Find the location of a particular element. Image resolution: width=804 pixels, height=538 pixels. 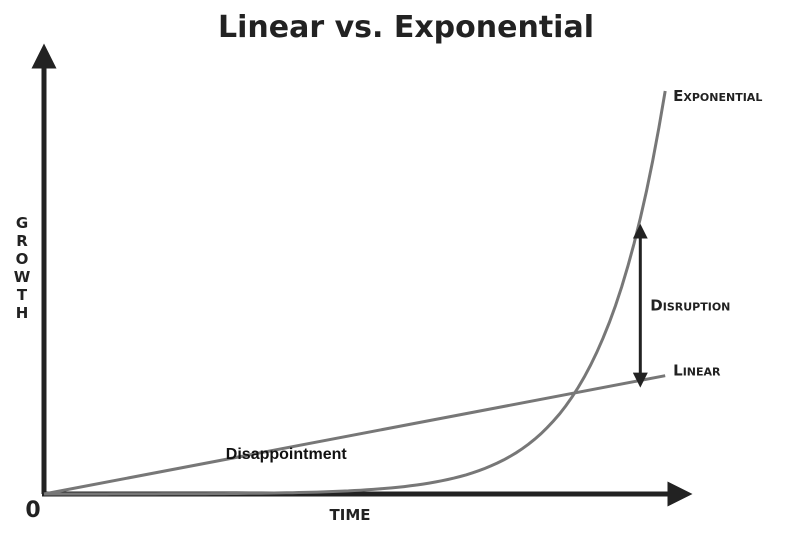

origin-label: 0 is located at coordinates (32, 510).